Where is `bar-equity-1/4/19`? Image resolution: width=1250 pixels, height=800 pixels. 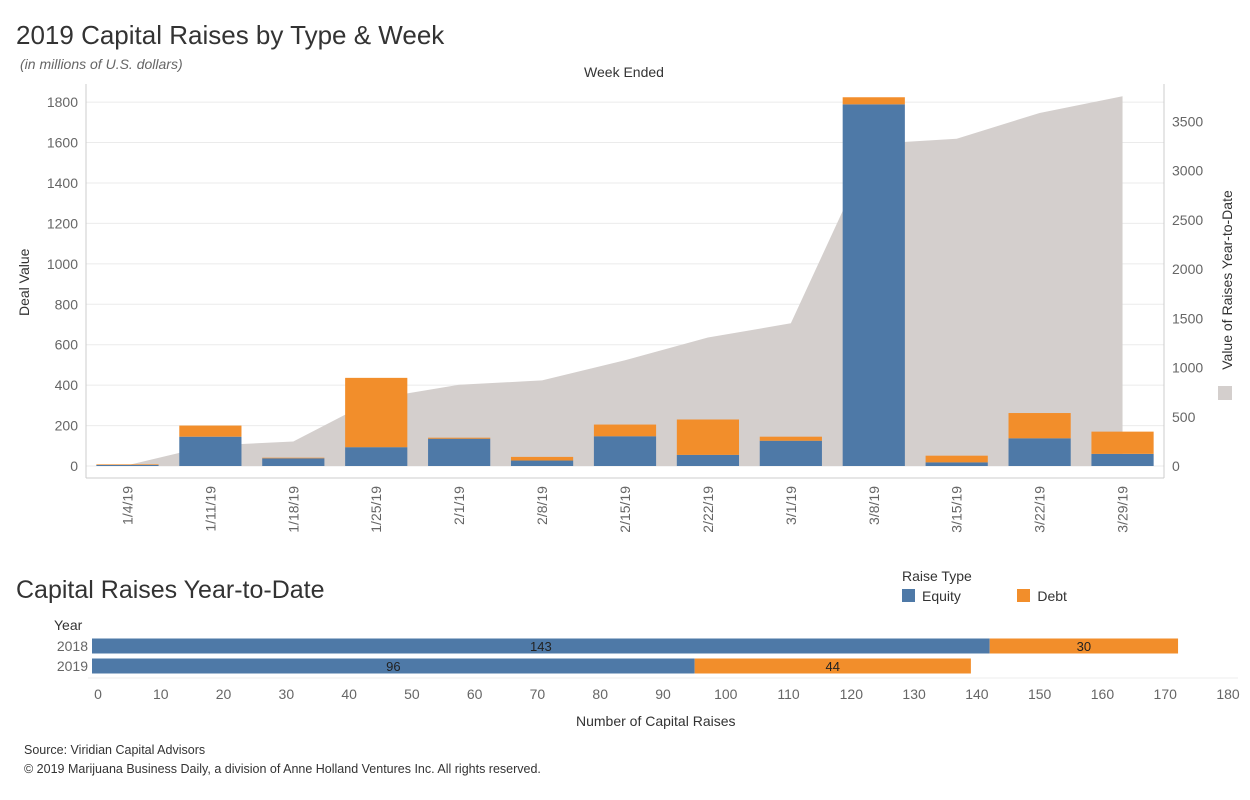
bar-equity-1/4/19 is located at coordinates (127, 465).